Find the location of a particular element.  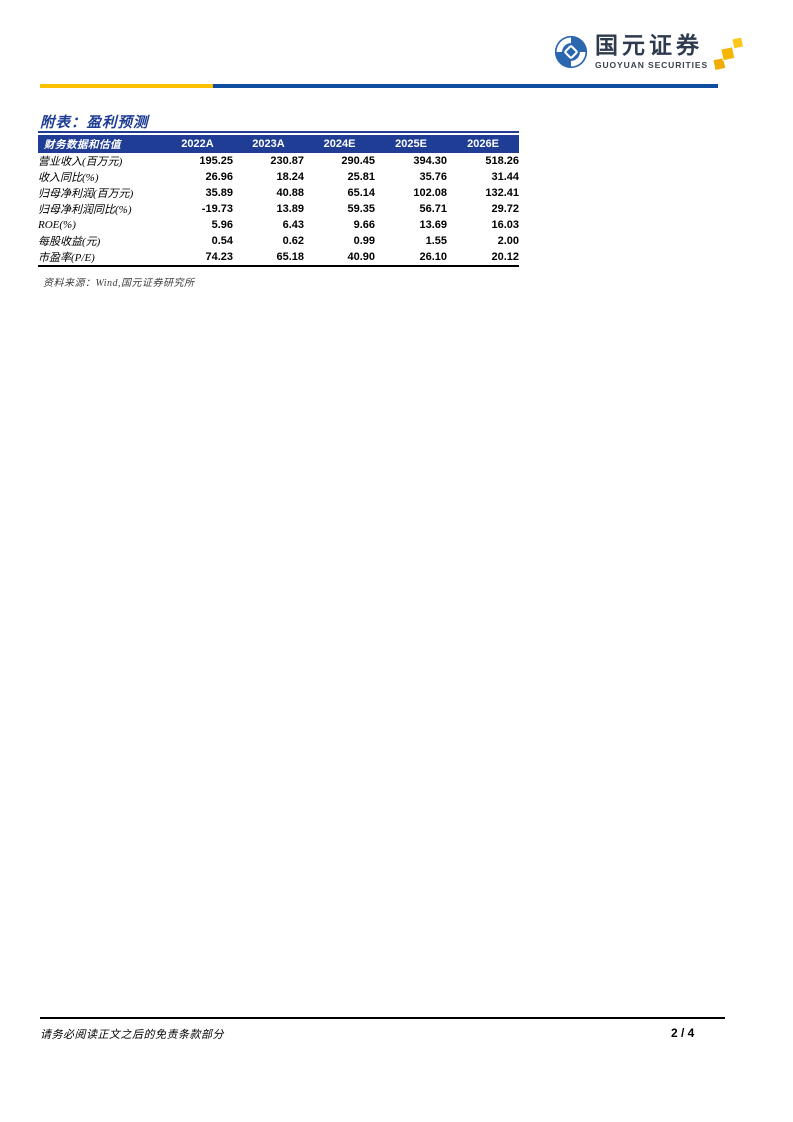

col-header-2026e: 2026E is located at coordinates (483, 144).